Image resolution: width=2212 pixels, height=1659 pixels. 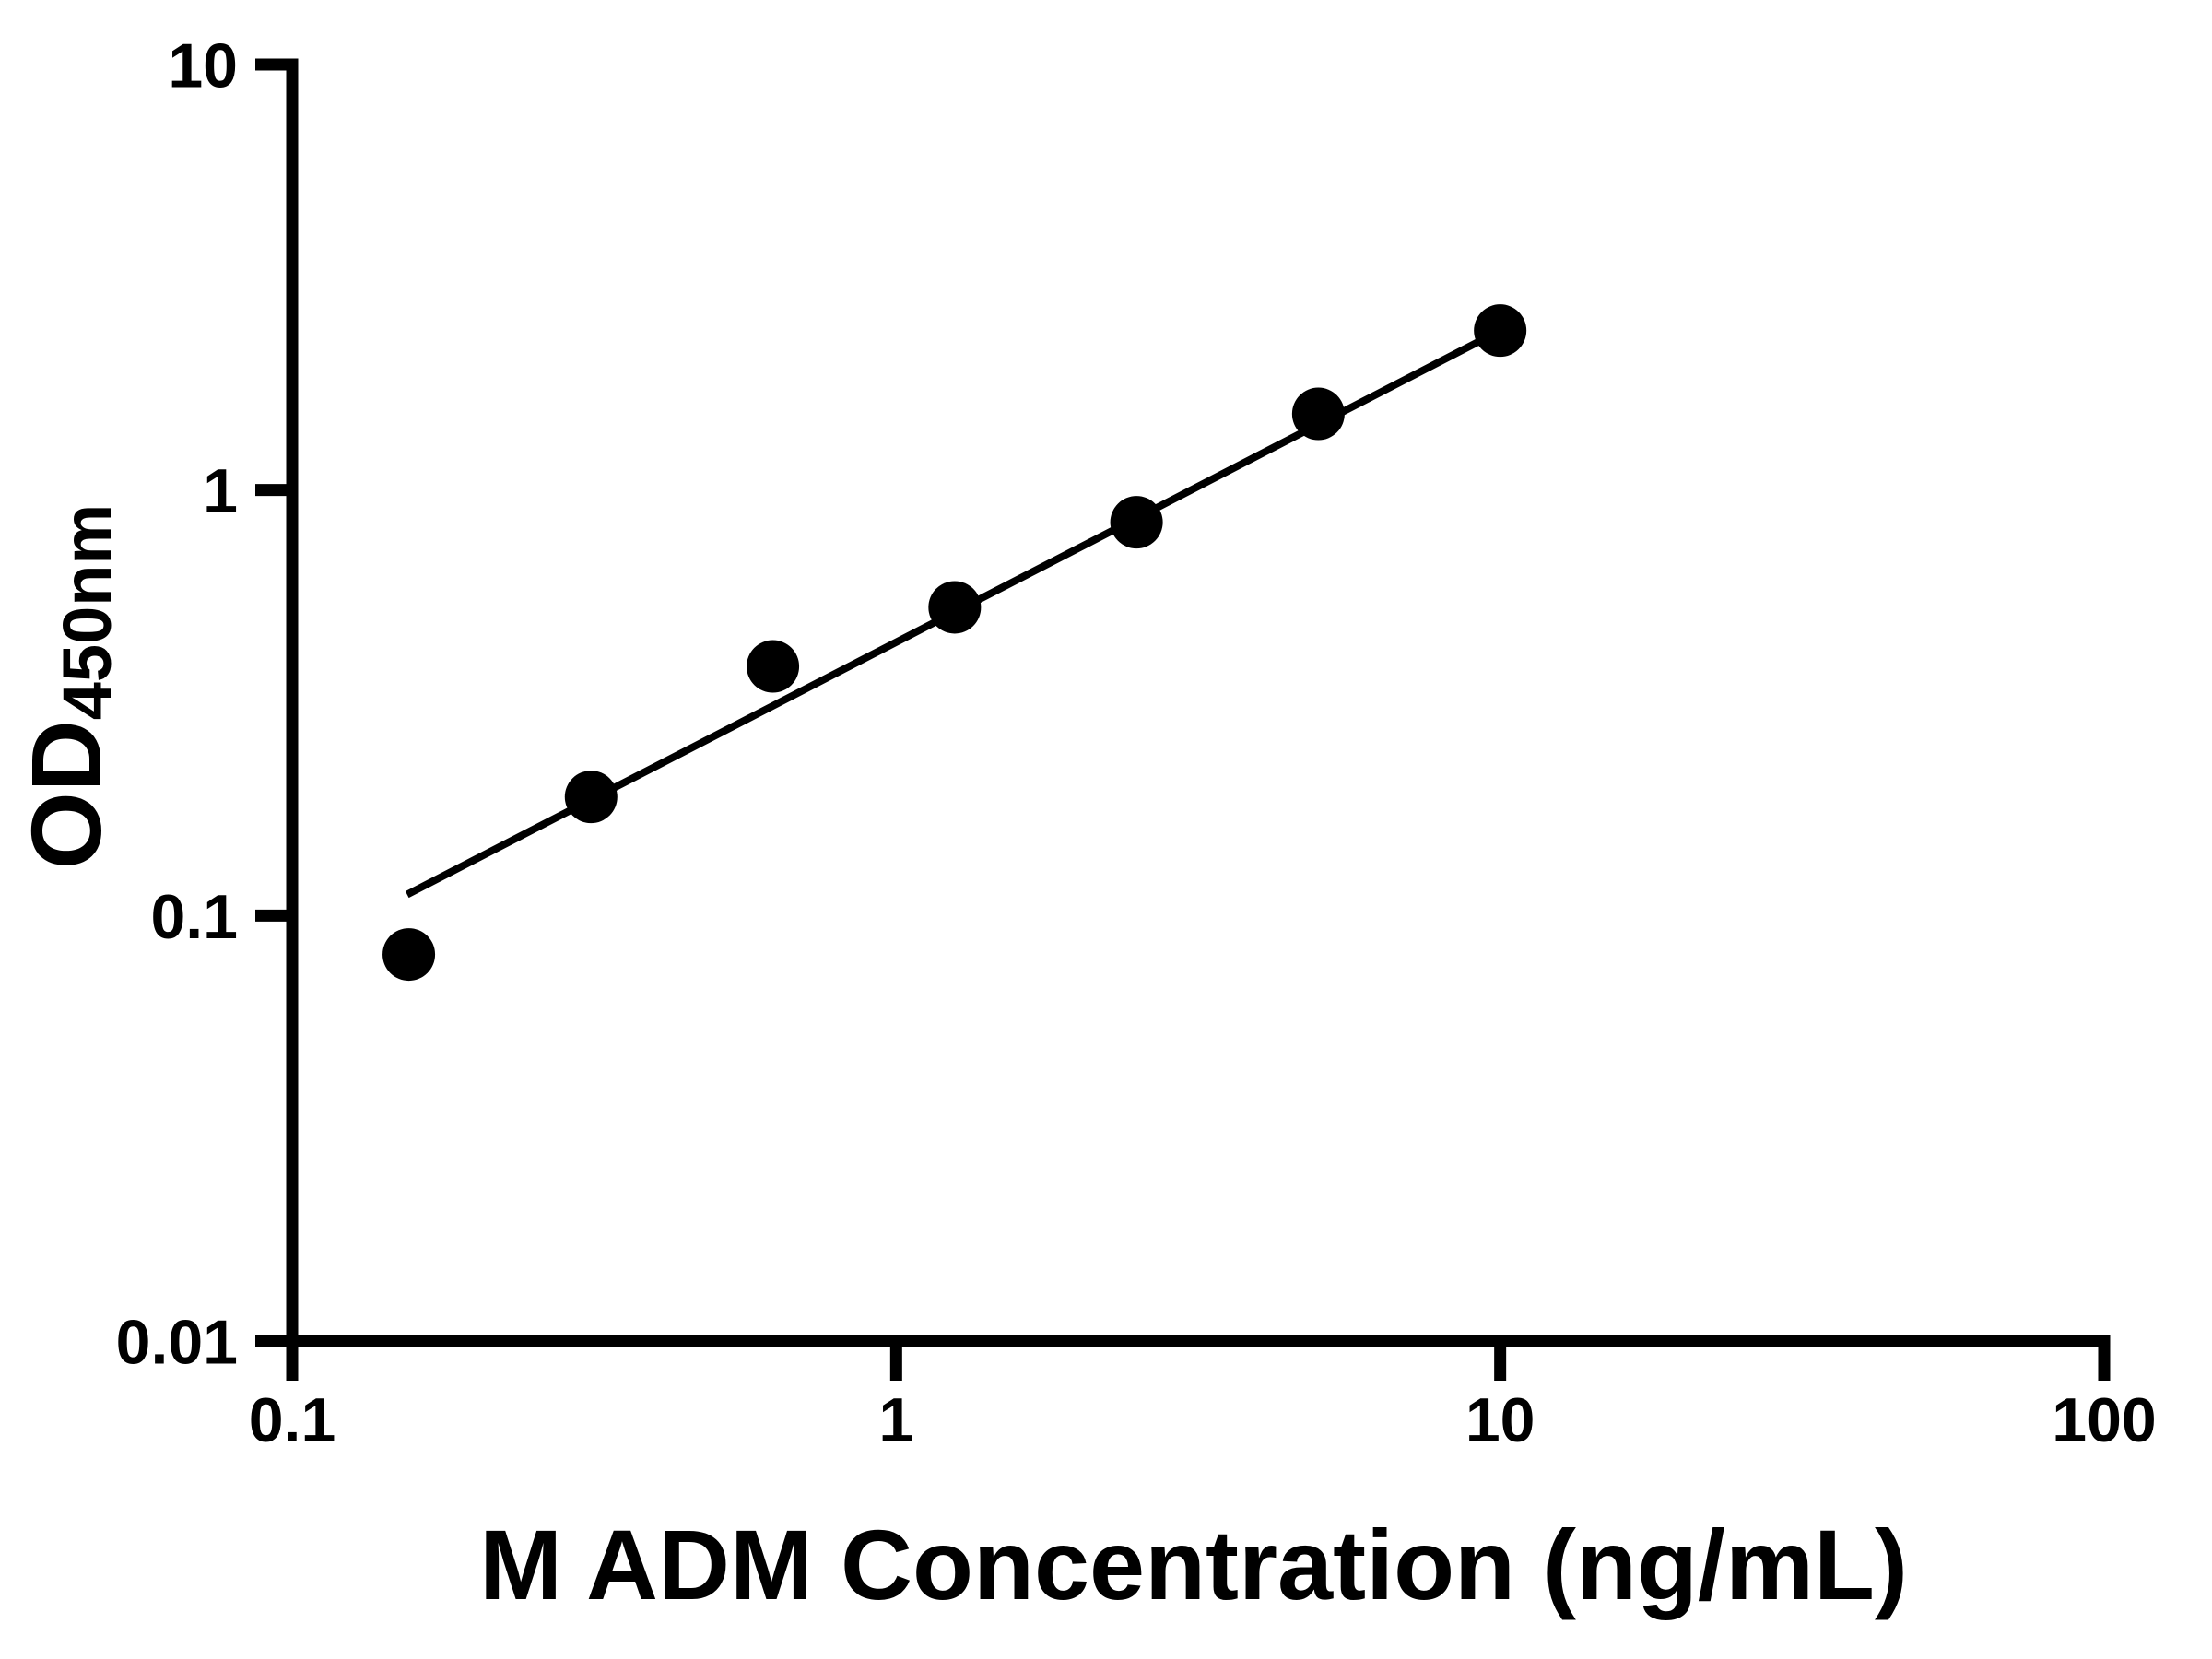 I want to click on x-tick-label-100: 100, so click(x=2104, y=1420).